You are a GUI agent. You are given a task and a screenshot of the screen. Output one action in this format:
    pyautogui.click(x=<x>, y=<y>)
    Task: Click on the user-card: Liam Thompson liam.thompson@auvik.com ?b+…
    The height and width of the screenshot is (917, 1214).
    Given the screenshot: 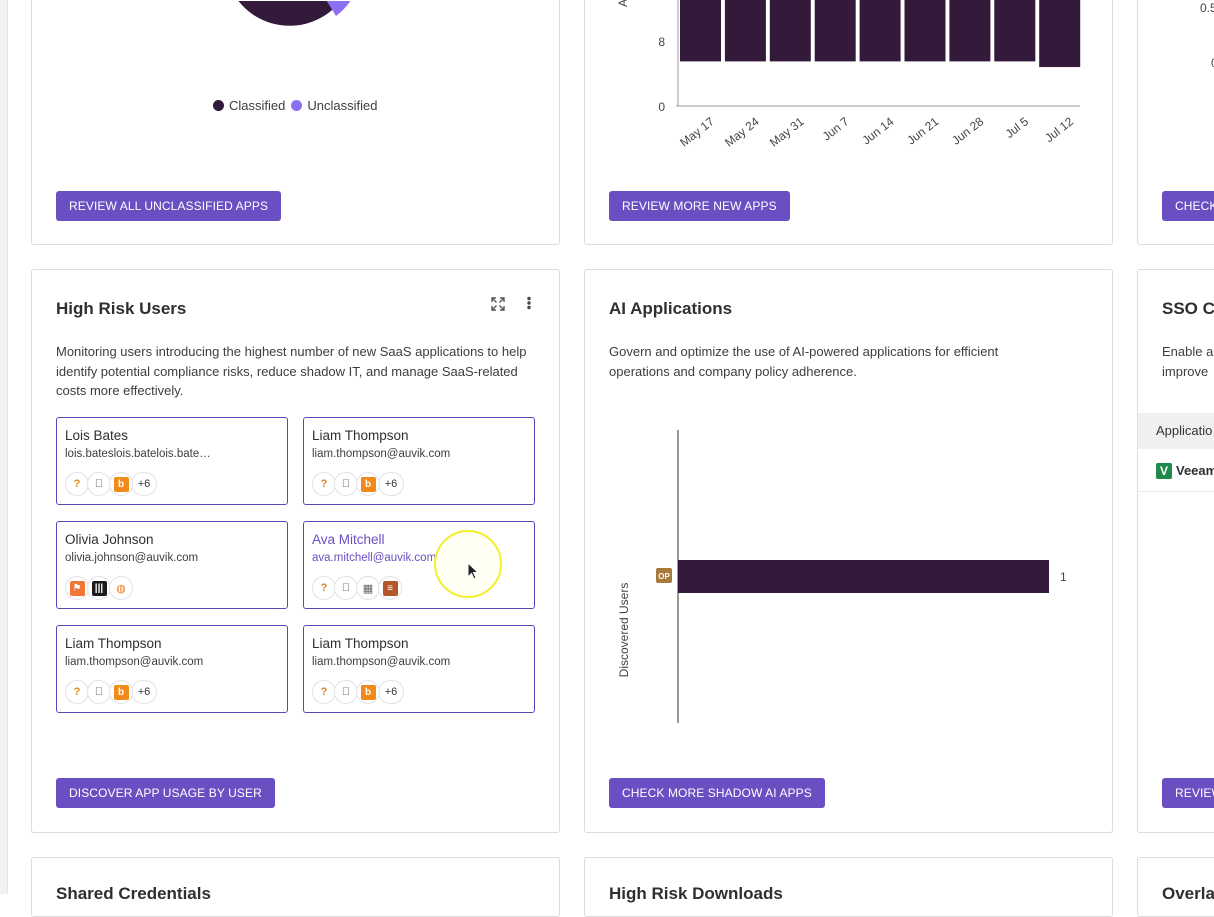 What is the action you would take?
    pyautogui.click(x=172, y=669)
    